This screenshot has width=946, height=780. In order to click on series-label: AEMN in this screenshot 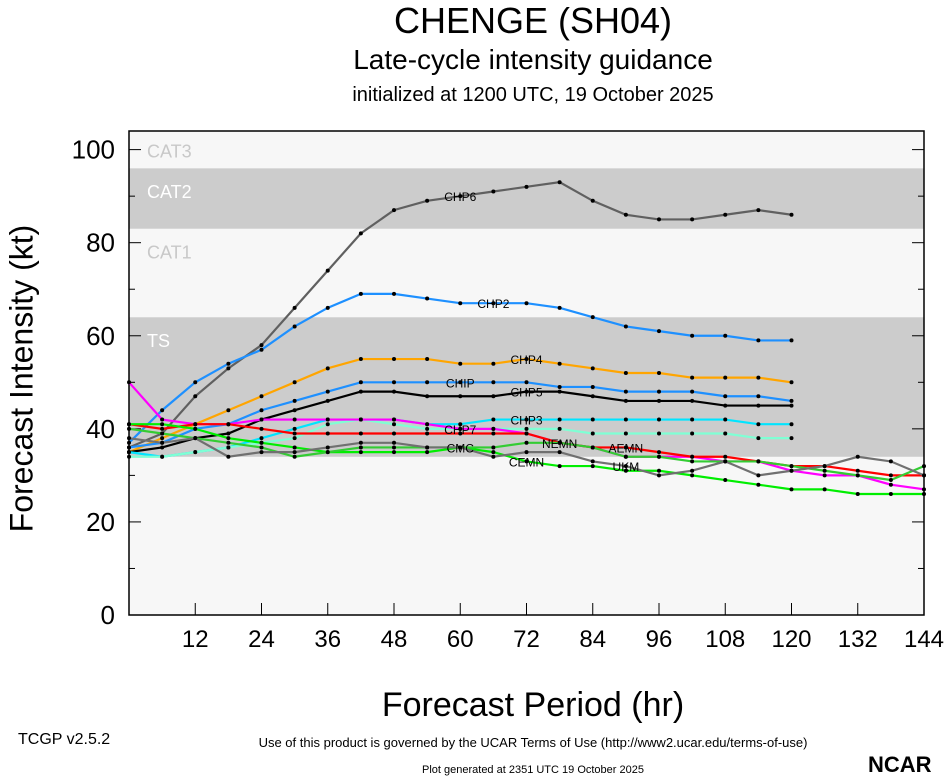, I will do `click(626, 448)`.